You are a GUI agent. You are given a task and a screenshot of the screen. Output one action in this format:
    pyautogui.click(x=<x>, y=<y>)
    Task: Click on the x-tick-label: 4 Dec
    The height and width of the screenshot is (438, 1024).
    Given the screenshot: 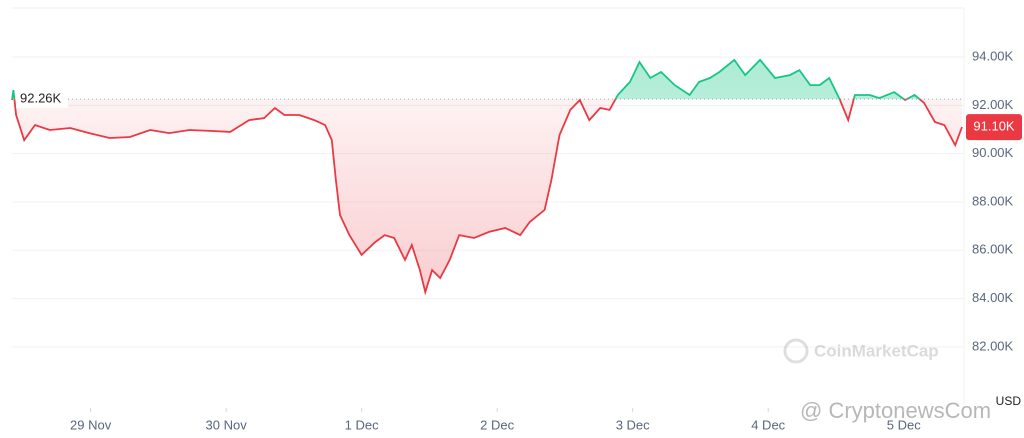 What is the action you would take?
    pyautogui.click(x=768, y=424)
    